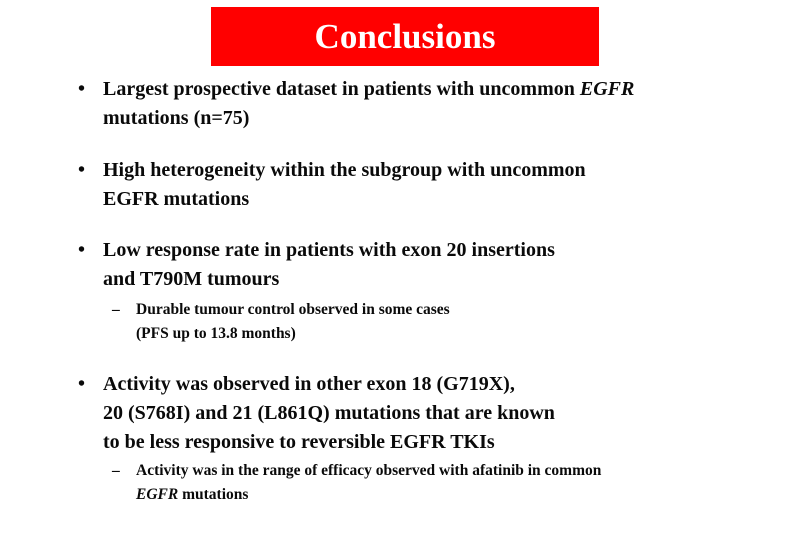 The width and height of the screenshot is (800, 533). Describe the element at coordinates (356, 495) in the screenshot. I see `sub-bullet-4-line-2: EGFR mutations` at that location.